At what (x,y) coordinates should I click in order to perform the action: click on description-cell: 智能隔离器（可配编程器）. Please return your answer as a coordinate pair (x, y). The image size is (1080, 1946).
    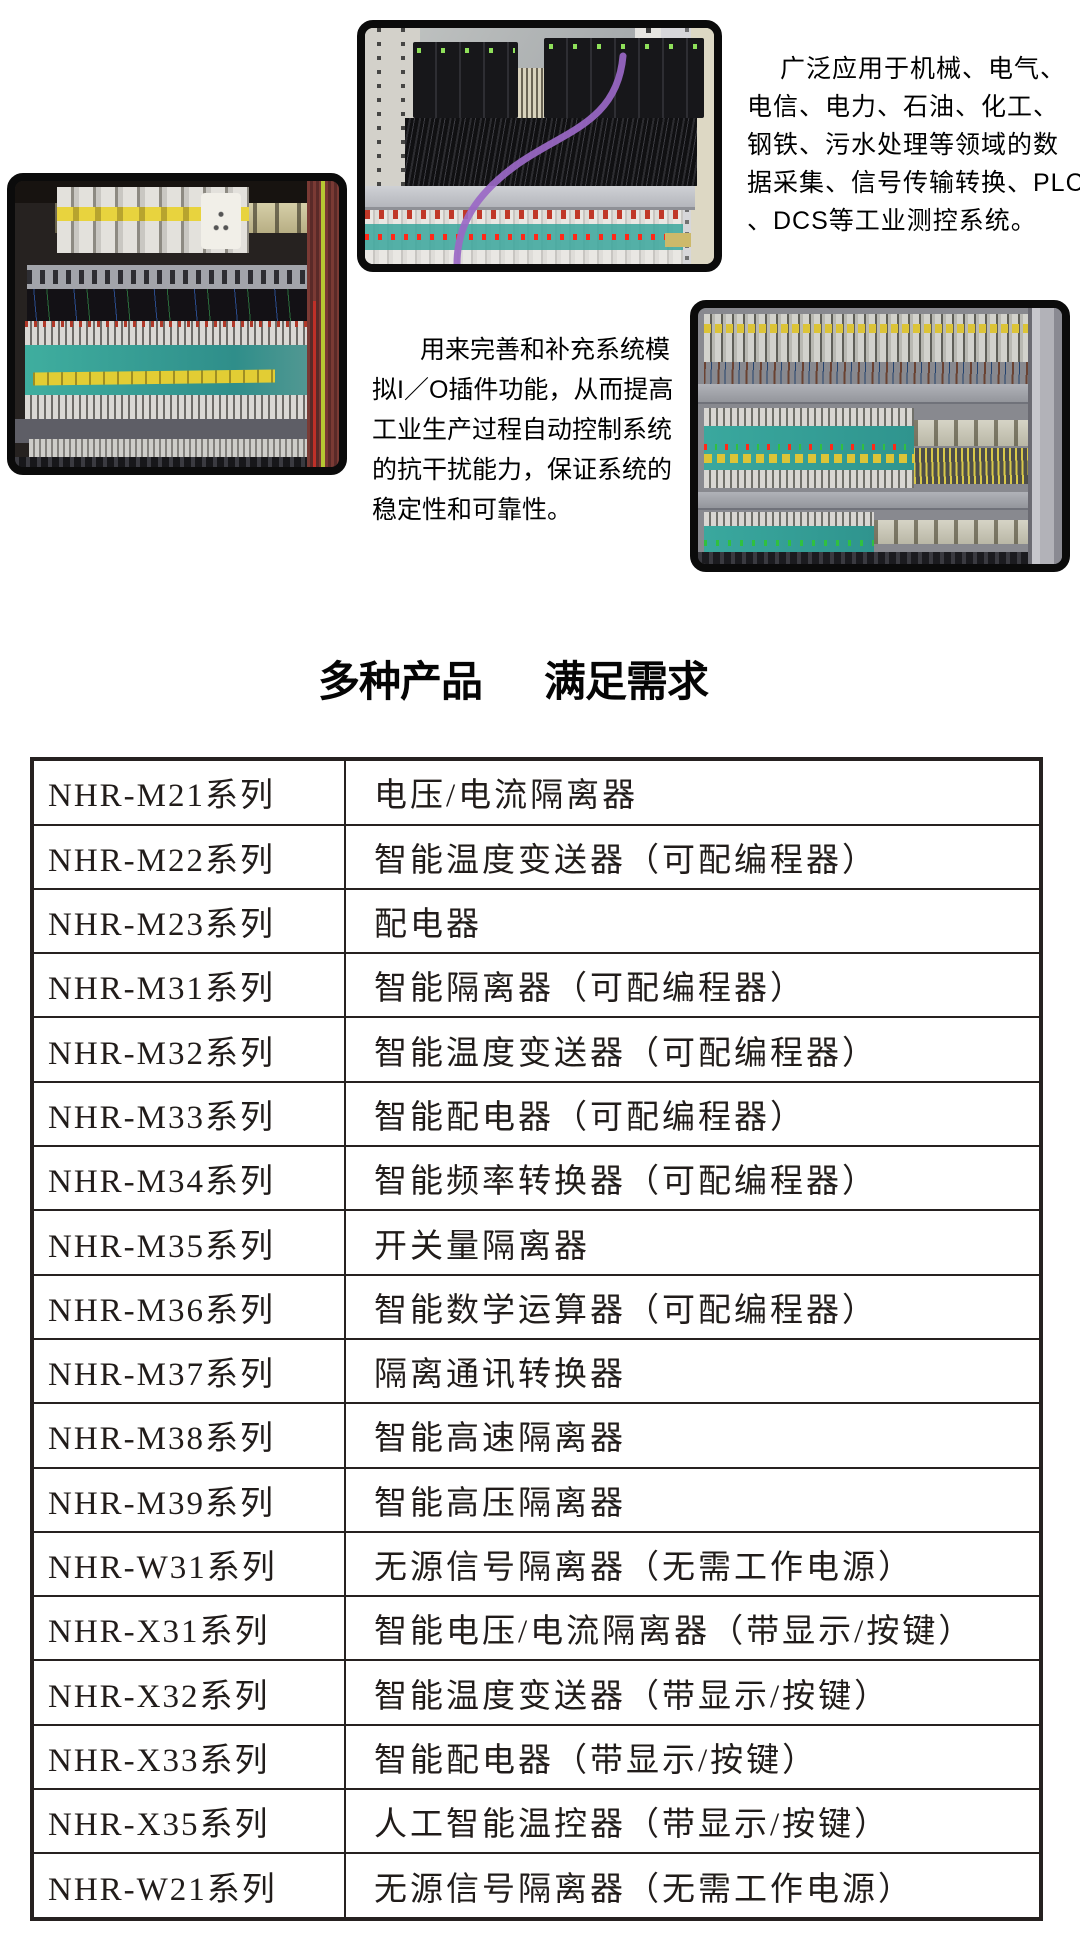
    Looking at the image, I should click on (693, 985).